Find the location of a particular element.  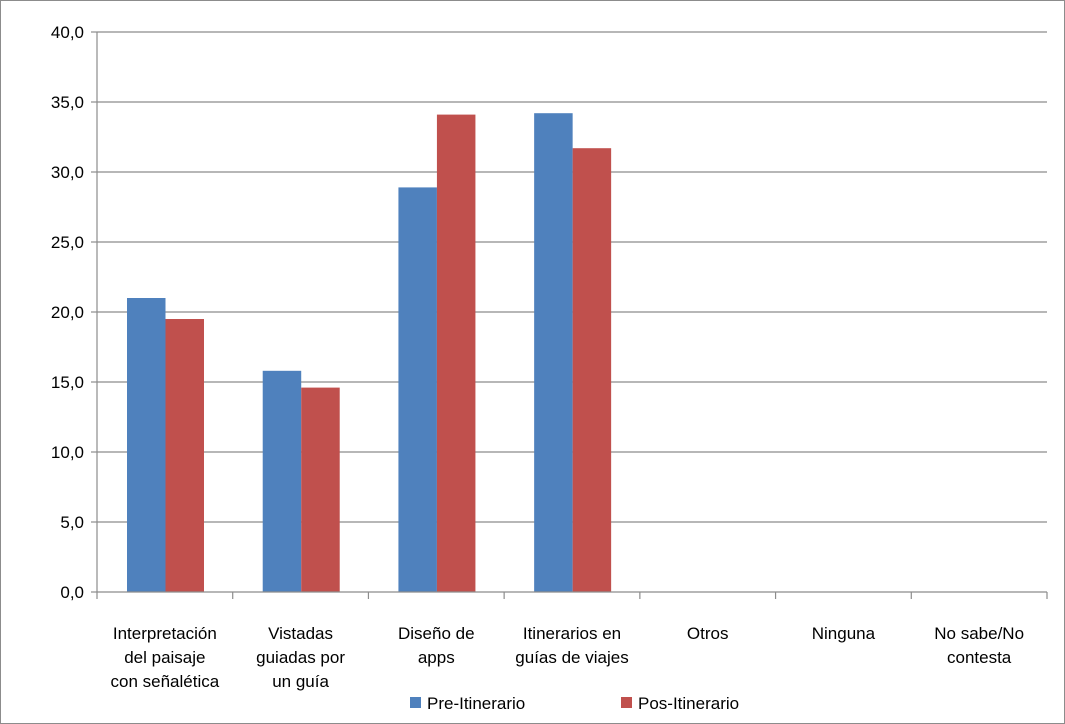

y-tick-label: 35,0 is located at coordinates (67, 102).